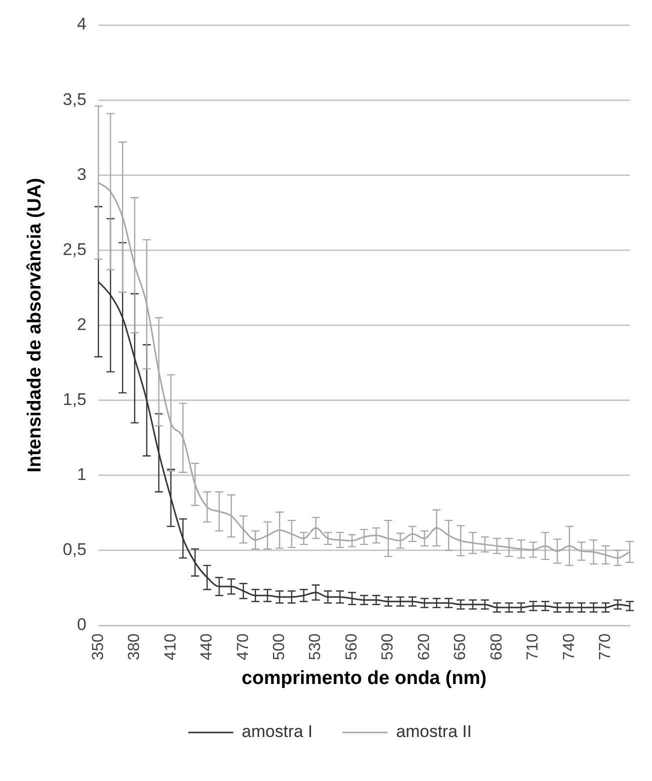 This screenshot has height=781, width=652. What do you see at coordinates (74, 550) in the screenshot?
I see `y-tick-label: 0,5` at bounding box center [74, 550].